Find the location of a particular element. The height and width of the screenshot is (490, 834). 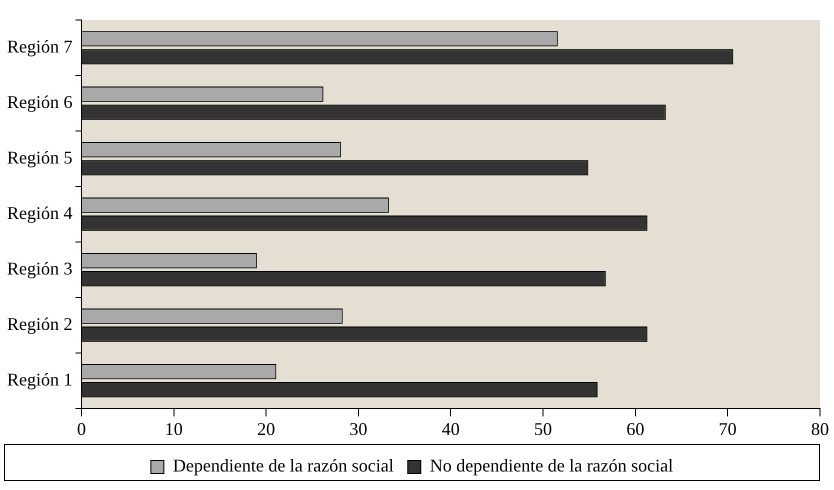

x-tick-label: 20 is located at coordinates (266, 428).